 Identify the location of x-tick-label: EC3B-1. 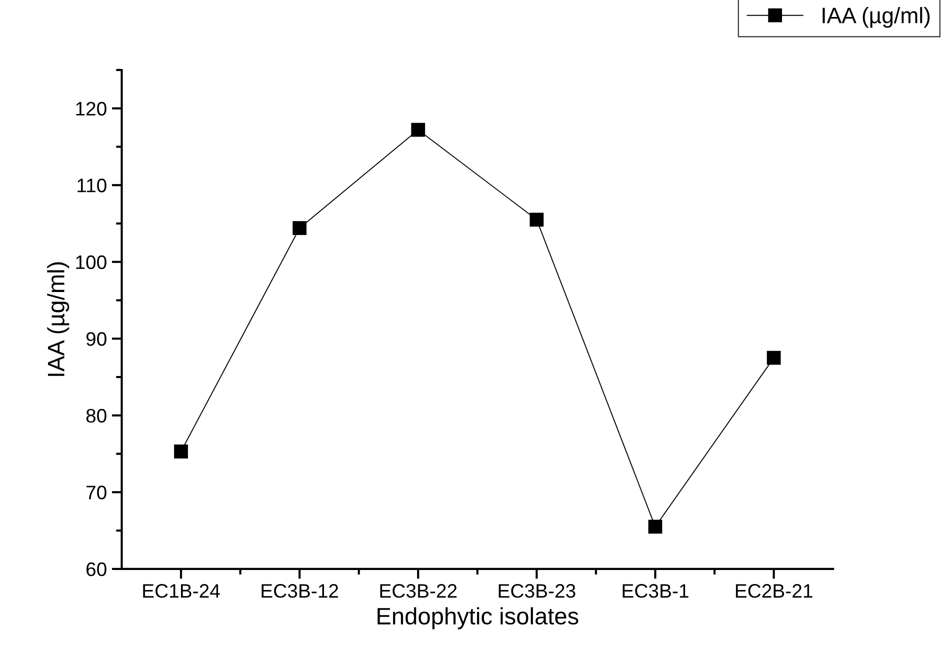
(655, 591).